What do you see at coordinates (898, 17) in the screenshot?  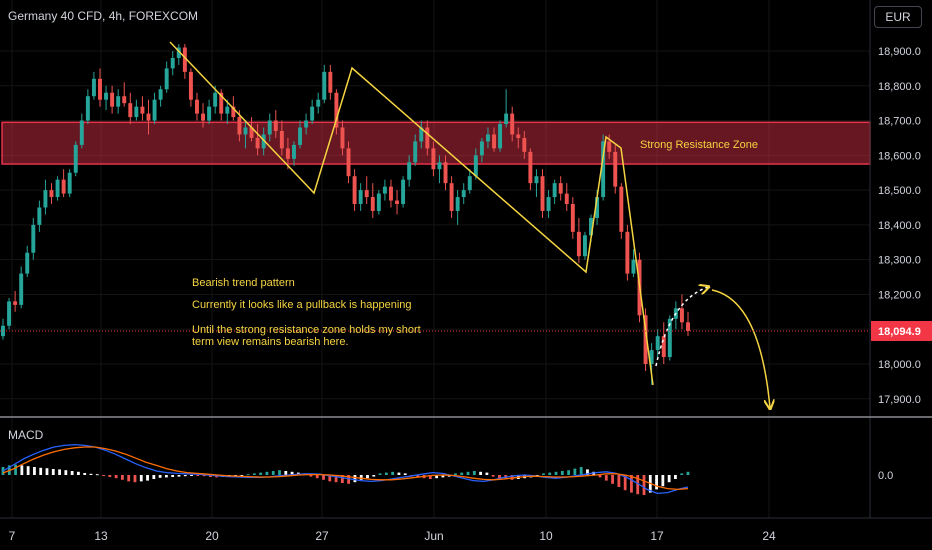 I see `currency-button: EUR` at bounding box center [898, 17].